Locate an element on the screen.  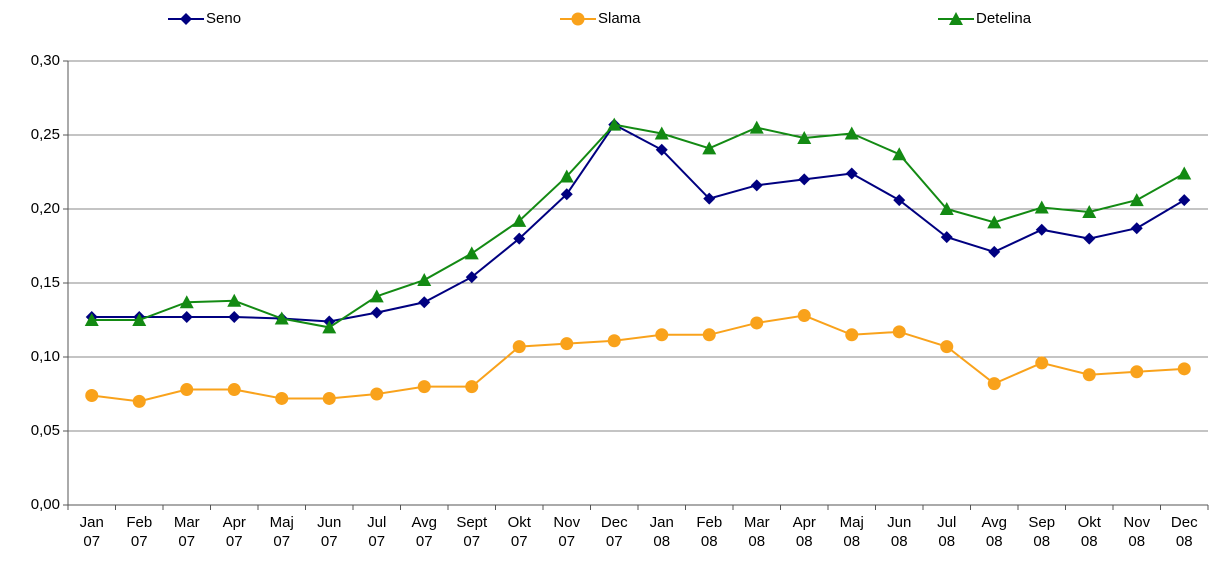
x-tick-label: Apr 07 is located at coordinates (234, 532).